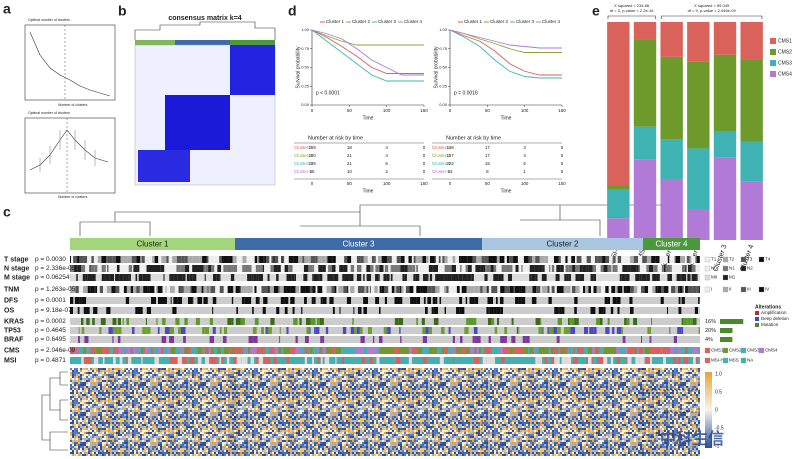 This screenshot has width=794, height=459. What do you see at coordinates (562, 183) in the screenshot?
I see `risk-tick-label: 150` at bounding box center [562, 183].